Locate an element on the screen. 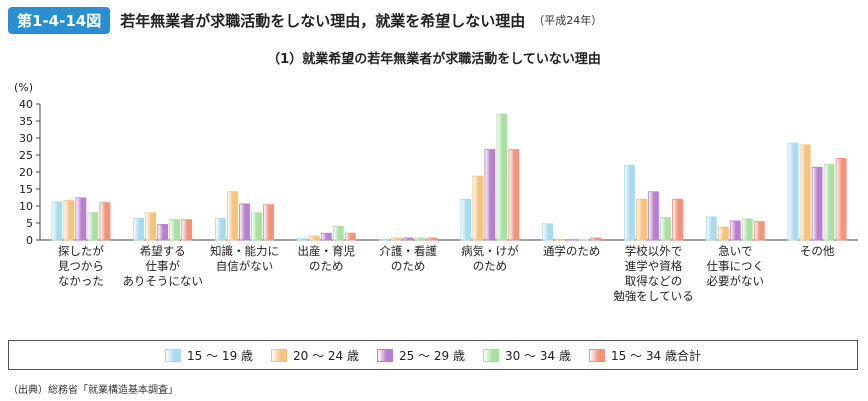 The image size is (868, 401). legend-item: 15 ～ 19 歳 is located at coordinates (209, 355).